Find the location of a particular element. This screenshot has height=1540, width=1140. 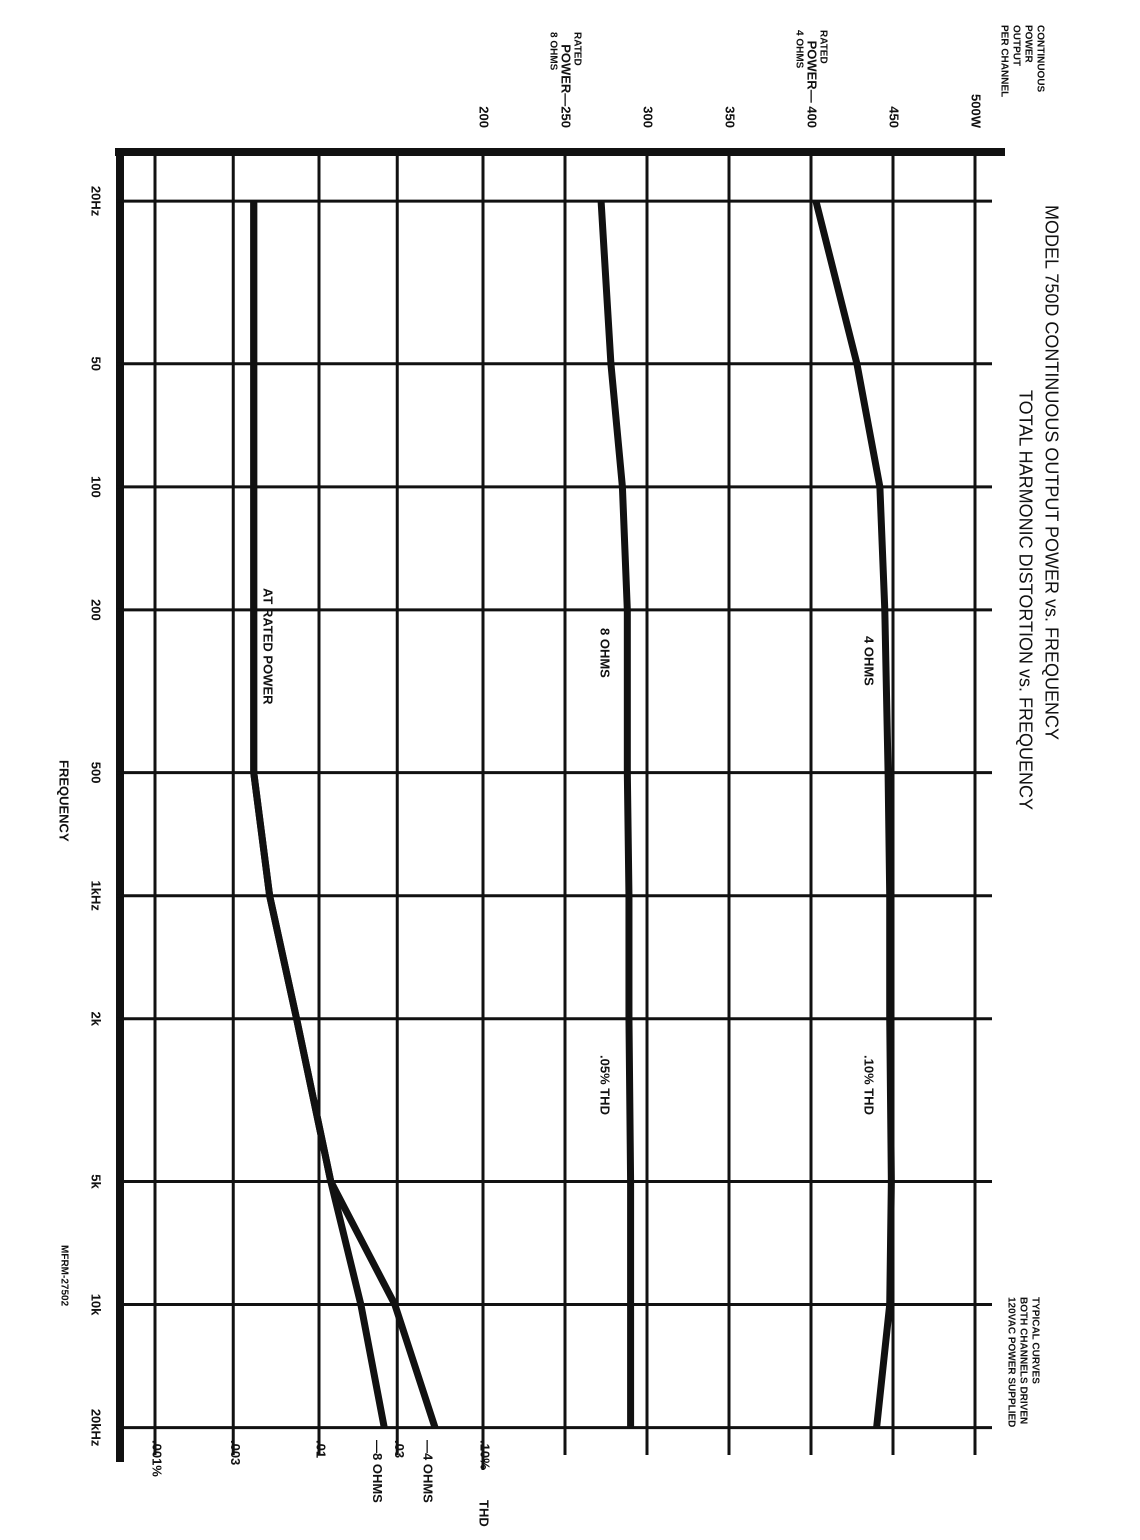

y-tick-label: 350 is located at coordinates (730, 117).